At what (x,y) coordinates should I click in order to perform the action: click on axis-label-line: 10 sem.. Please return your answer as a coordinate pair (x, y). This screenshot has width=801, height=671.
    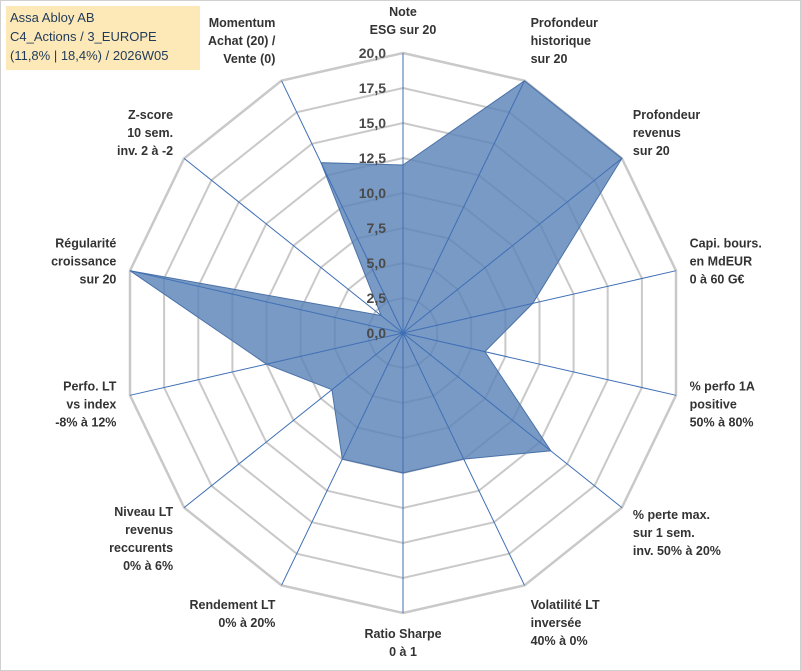
    Looking at the image, I should click on (150, 133).